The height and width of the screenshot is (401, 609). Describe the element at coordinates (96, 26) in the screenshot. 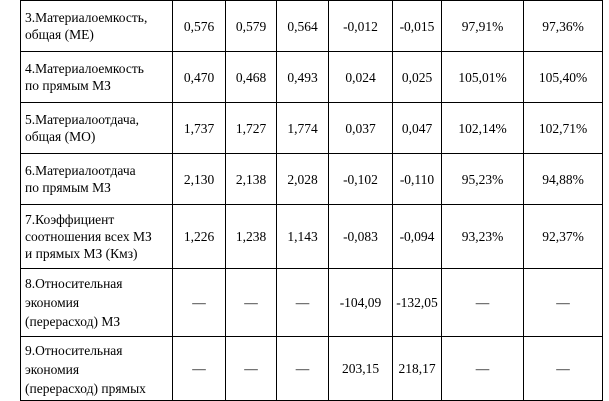

I see `indicator-name-cell: 3.Материалоемкость, общая (МЕ)` at that location.